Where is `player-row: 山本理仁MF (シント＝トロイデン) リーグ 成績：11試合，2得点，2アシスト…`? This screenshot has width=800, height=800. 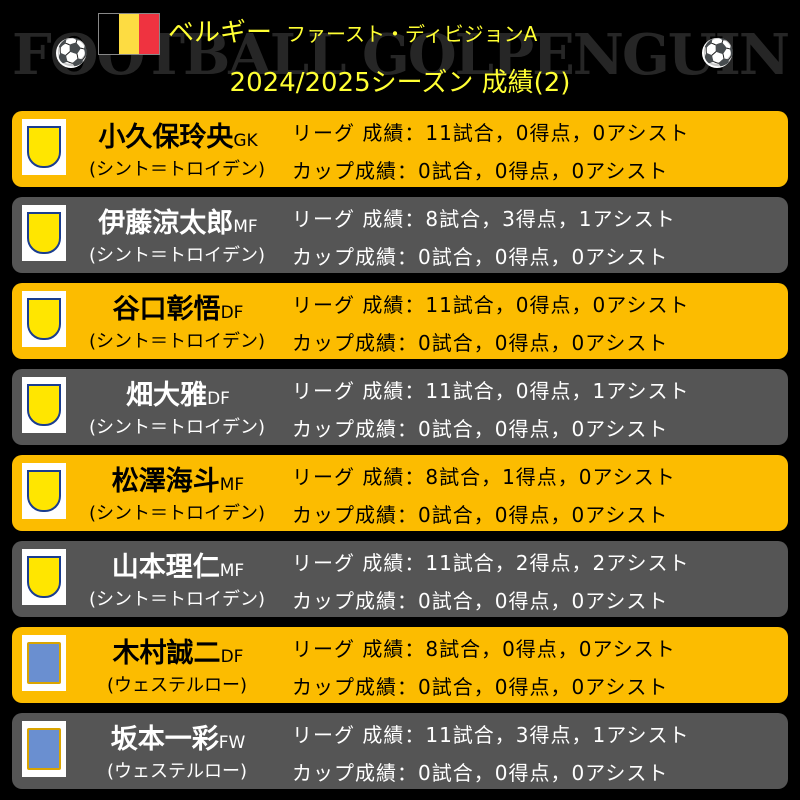 player-row: 山本理仁MF (シント＝トロイデン) リーグ 成績：11試合，2得点，2アシスト… is located at coordinates (400, 579).